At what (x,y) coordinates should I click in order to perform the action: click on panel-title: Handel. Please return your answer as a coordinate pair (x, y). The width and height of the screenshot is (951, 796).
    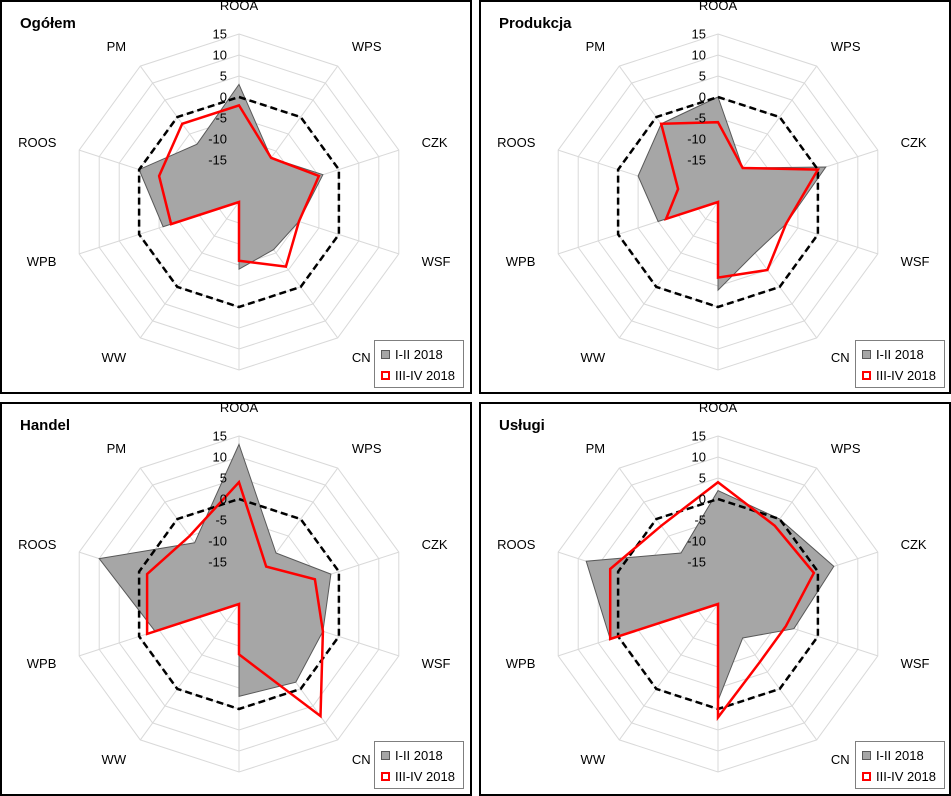
    Looking at the image, I should click on (45, 425).